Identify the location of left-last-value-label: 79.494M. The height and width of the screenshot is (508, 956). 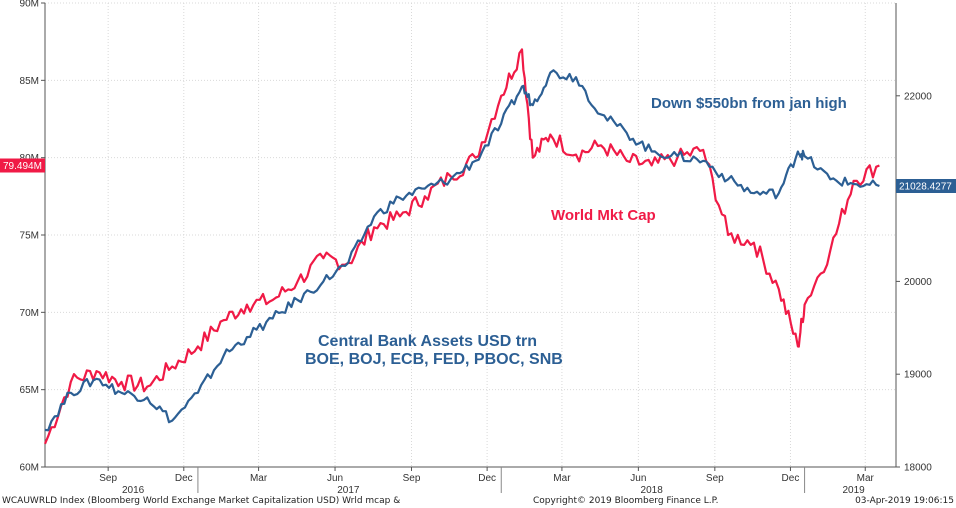
(22, 166).